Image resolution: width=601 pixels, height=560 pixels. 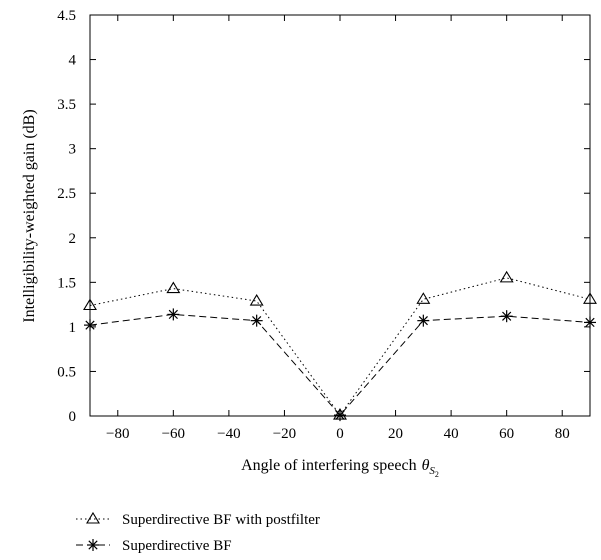 What do you see at coordinates (66, 372) in the screenshot?
I see `y-tick-label: 0.5` at bounding box center [66, 372].